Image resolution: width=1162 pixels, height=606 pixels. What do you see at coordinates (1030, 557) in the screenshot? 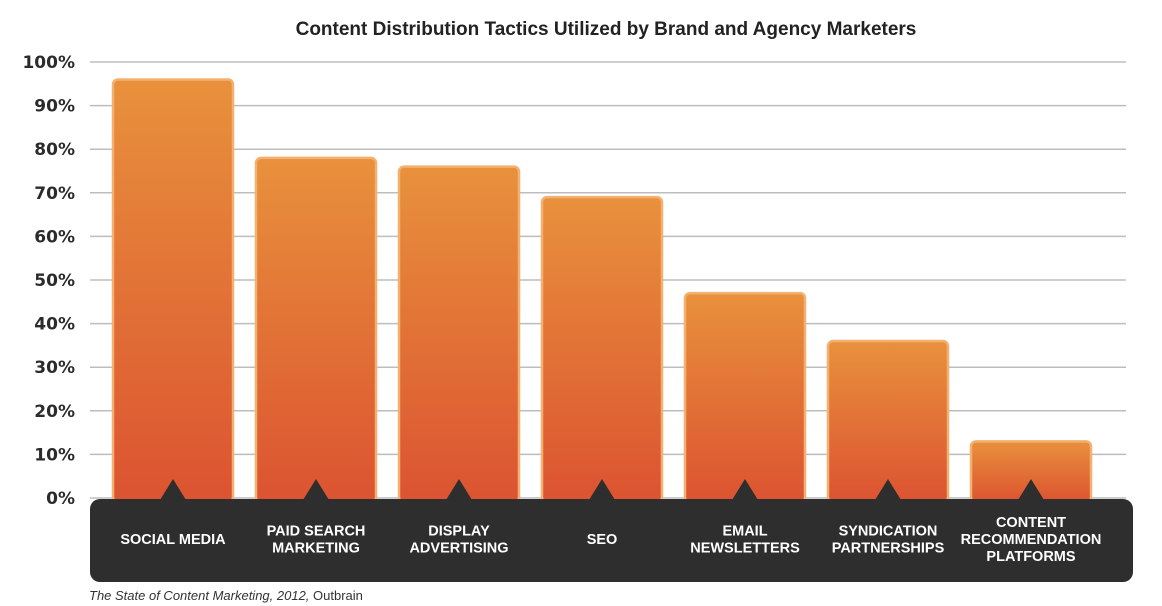
I see `category-label: PLATFORMS` at bounding box center [1030, 557].